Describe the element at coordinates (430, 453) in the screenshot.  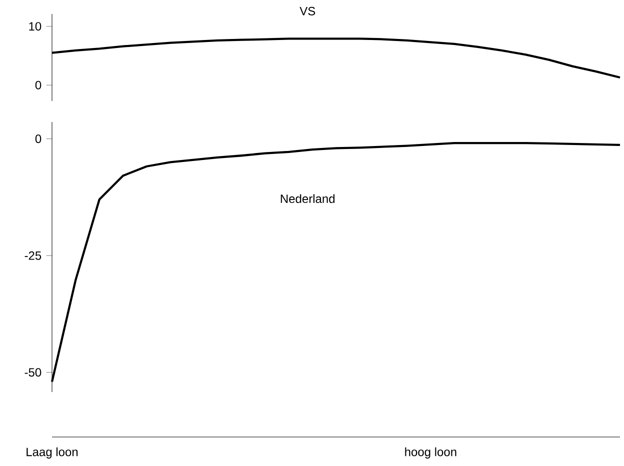
I see `x-tick-label: hoog loon` at that location.